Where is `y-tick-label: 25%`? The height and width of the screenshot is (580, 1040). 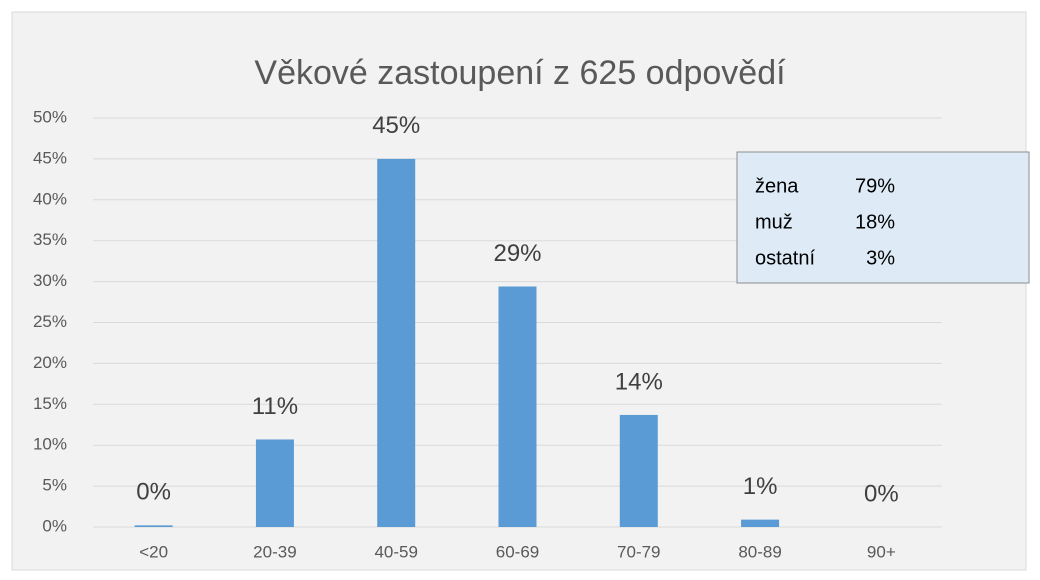
y-tick-label: 25% is located at coordinates (50, 321).